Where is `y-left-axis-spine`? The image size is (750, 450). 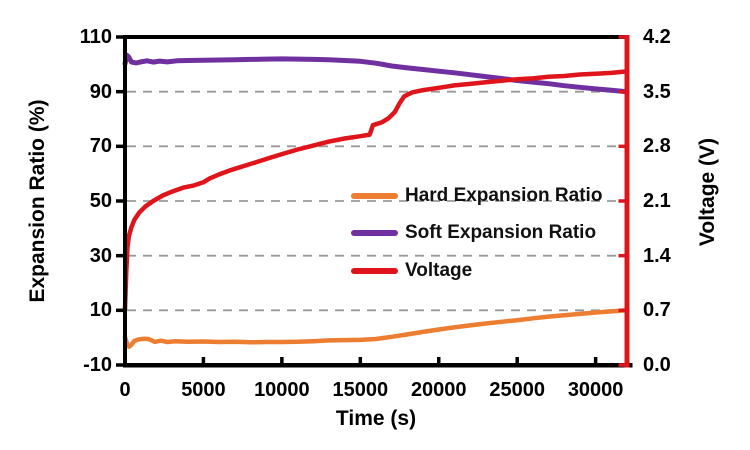 y-left-axis-spine is located at coordinates (125, 201).